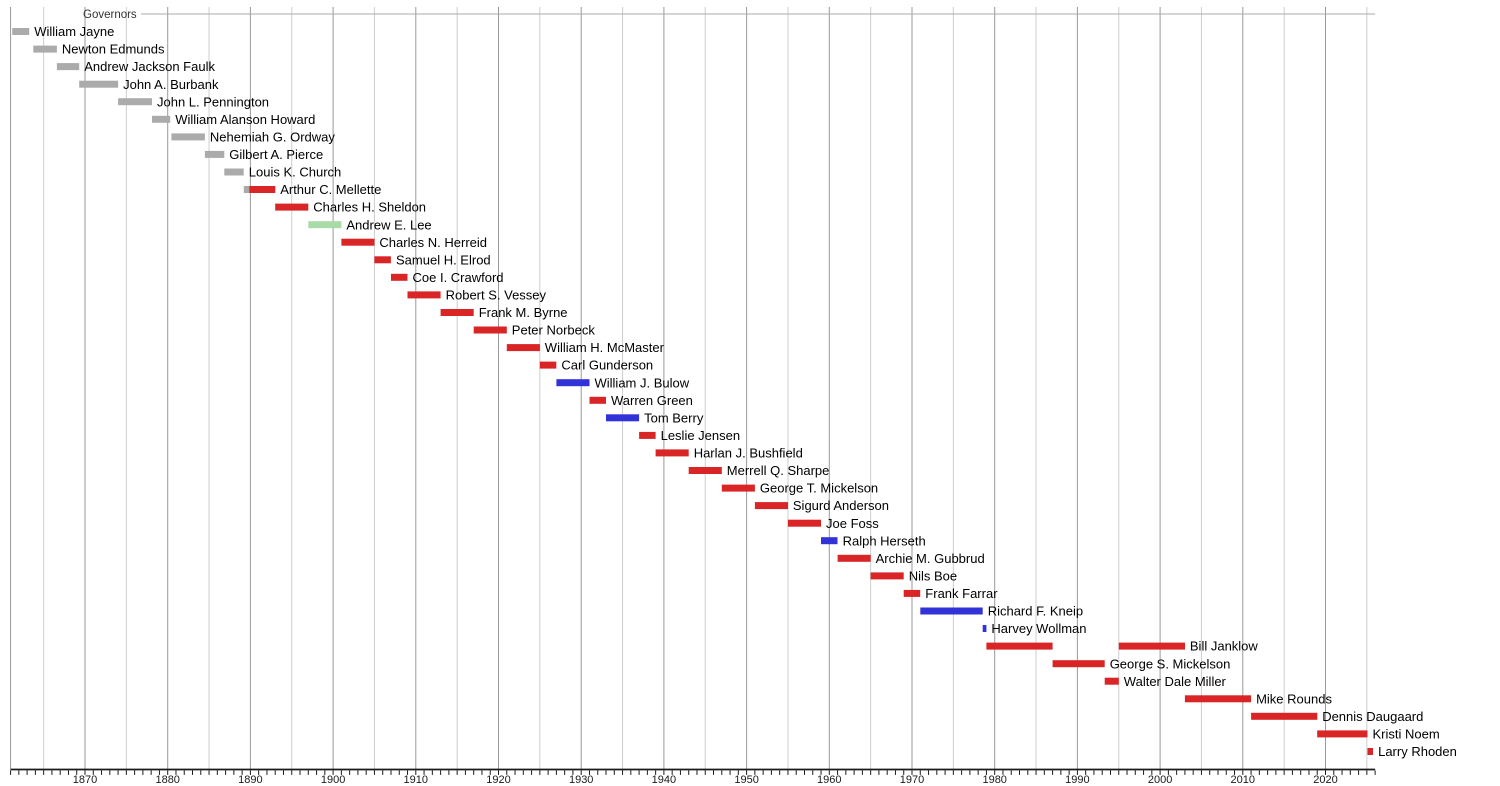  I want to click on governor-label: Nils Boe, so click(933, 576).